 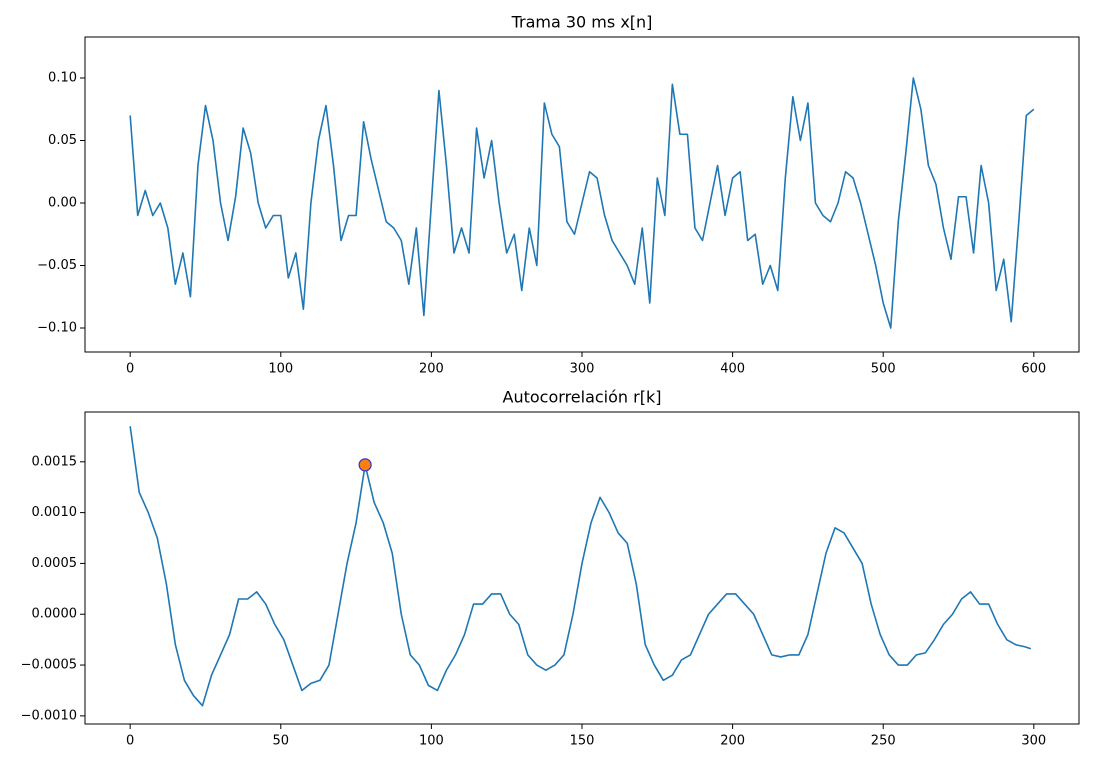 I want to click on x-tick-label: 250, so click(x=883, y=741).